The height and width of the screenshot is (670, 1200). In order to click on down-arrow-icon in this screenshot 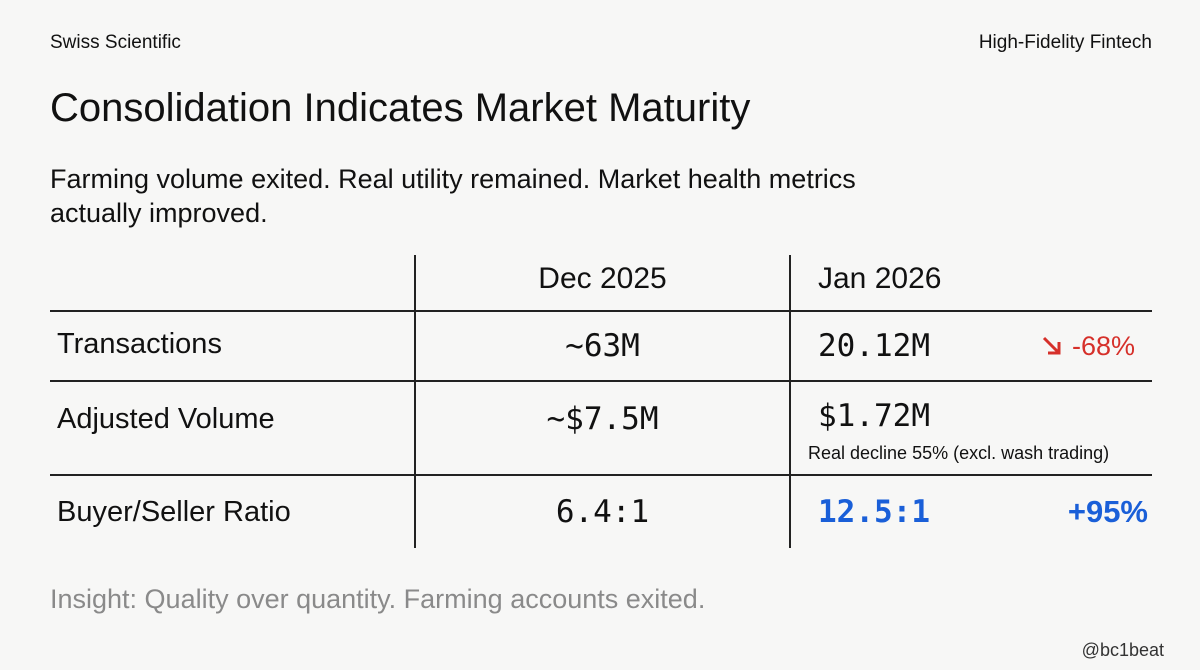, I will do `click(1051, 345)`.